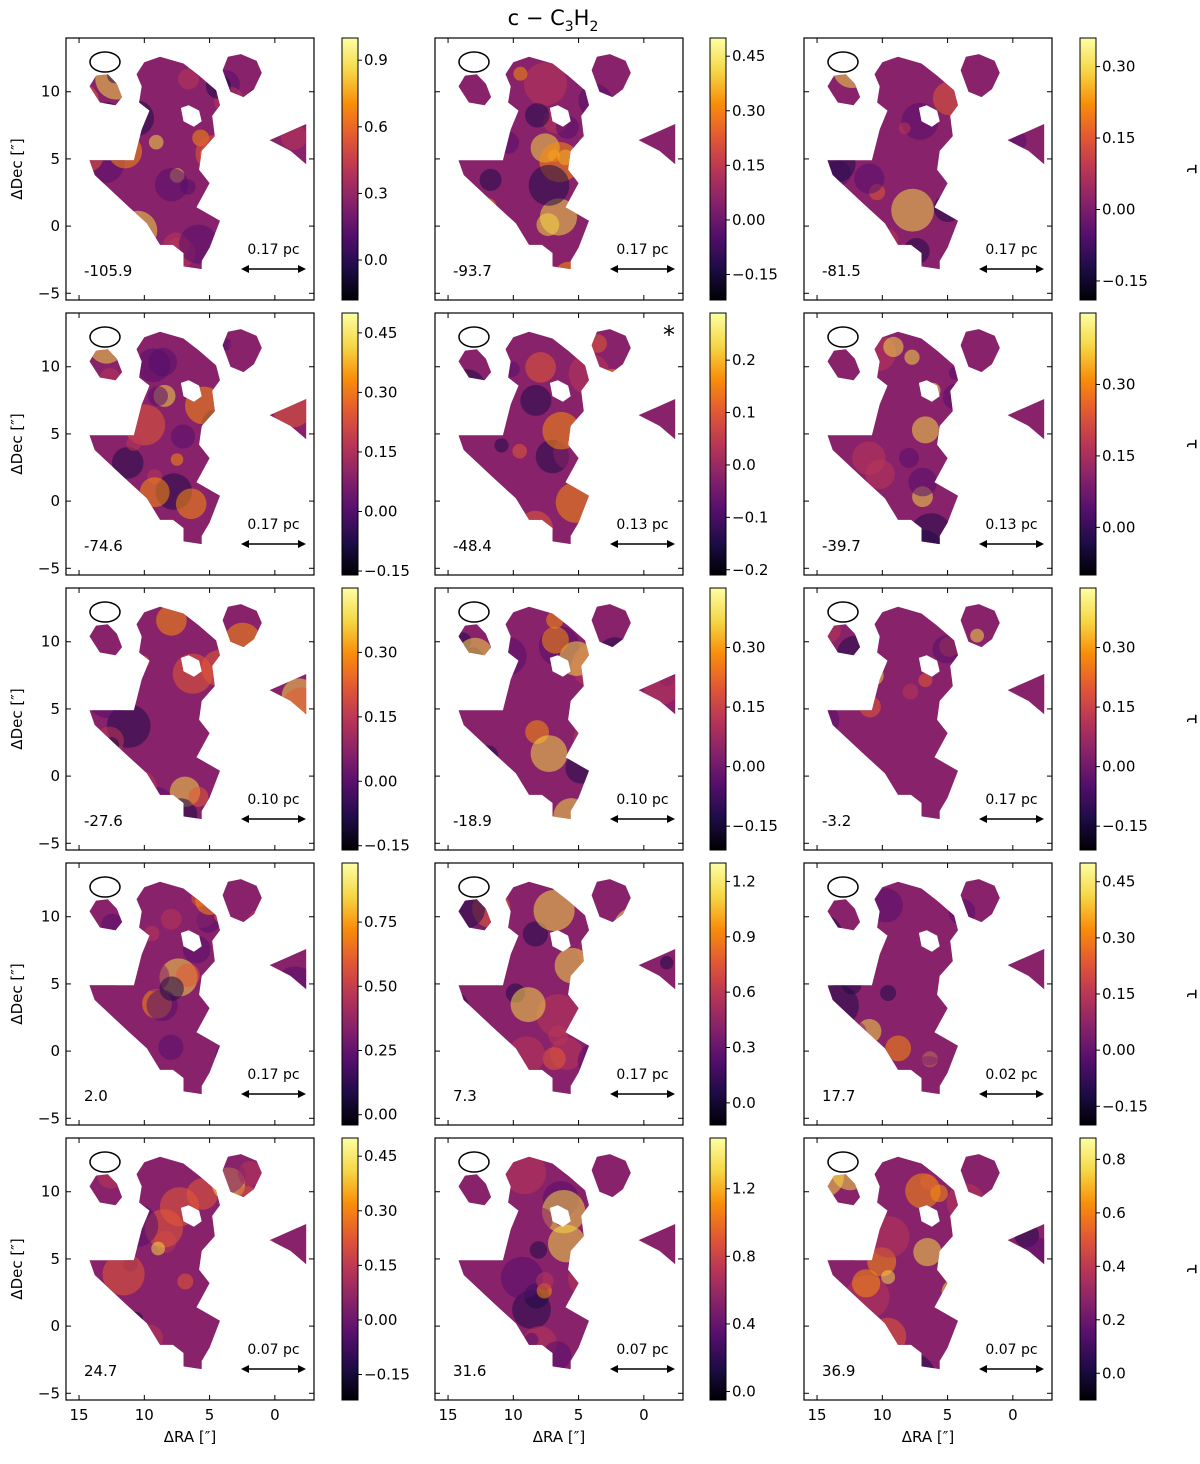 The height and width of the screenshot is (1464, 1200). What do you see at coordinates (17, 993) in the screenshot?
I see `y-axis-label: ΔDec [″]` at bounding box center [17, 993].